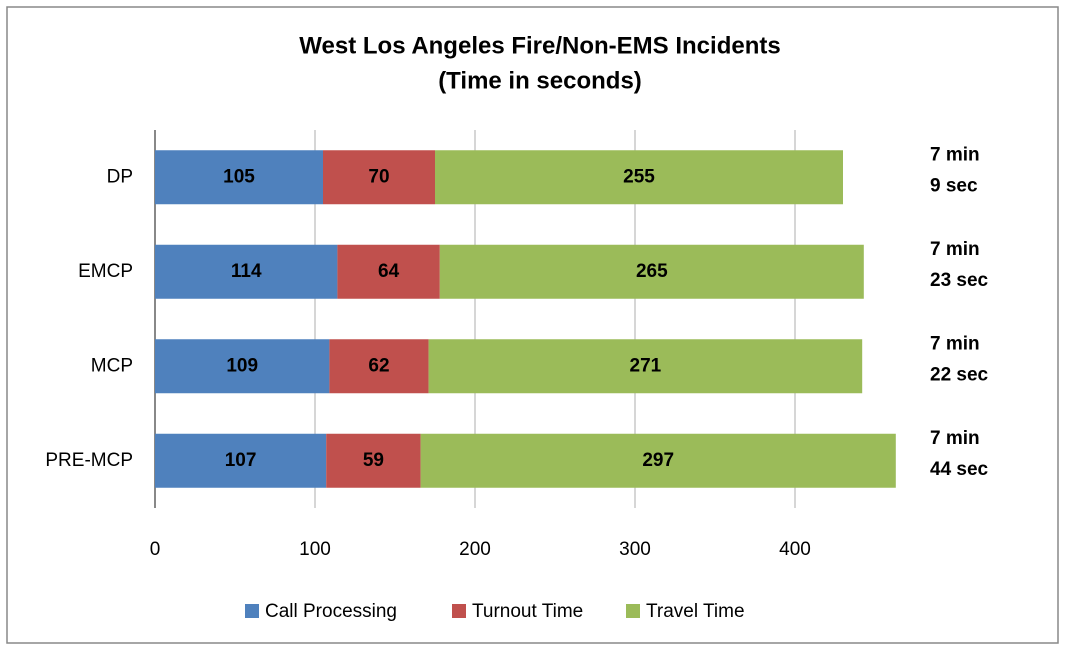  Describe the element at coordinates (112, 365) in the screenshot. I see `y-tick-label: MCP` at that location.